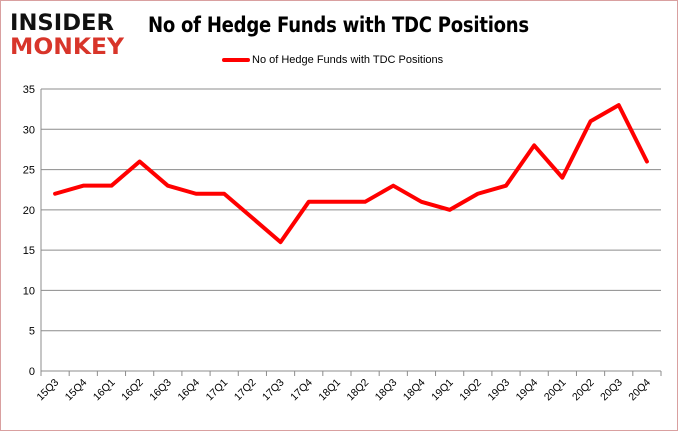  I want to click on x-tick-label: 18Q1, so click(329, 390).